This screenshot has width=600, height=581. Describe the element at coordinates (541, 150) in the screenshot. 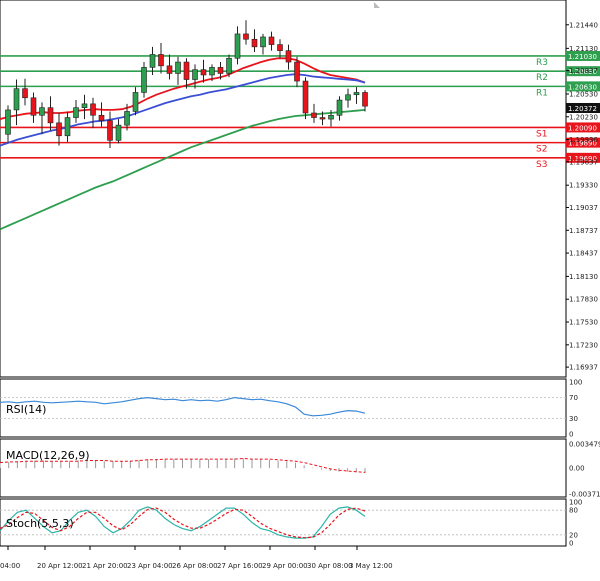

I see `level-tag-s2: S2` at that location.